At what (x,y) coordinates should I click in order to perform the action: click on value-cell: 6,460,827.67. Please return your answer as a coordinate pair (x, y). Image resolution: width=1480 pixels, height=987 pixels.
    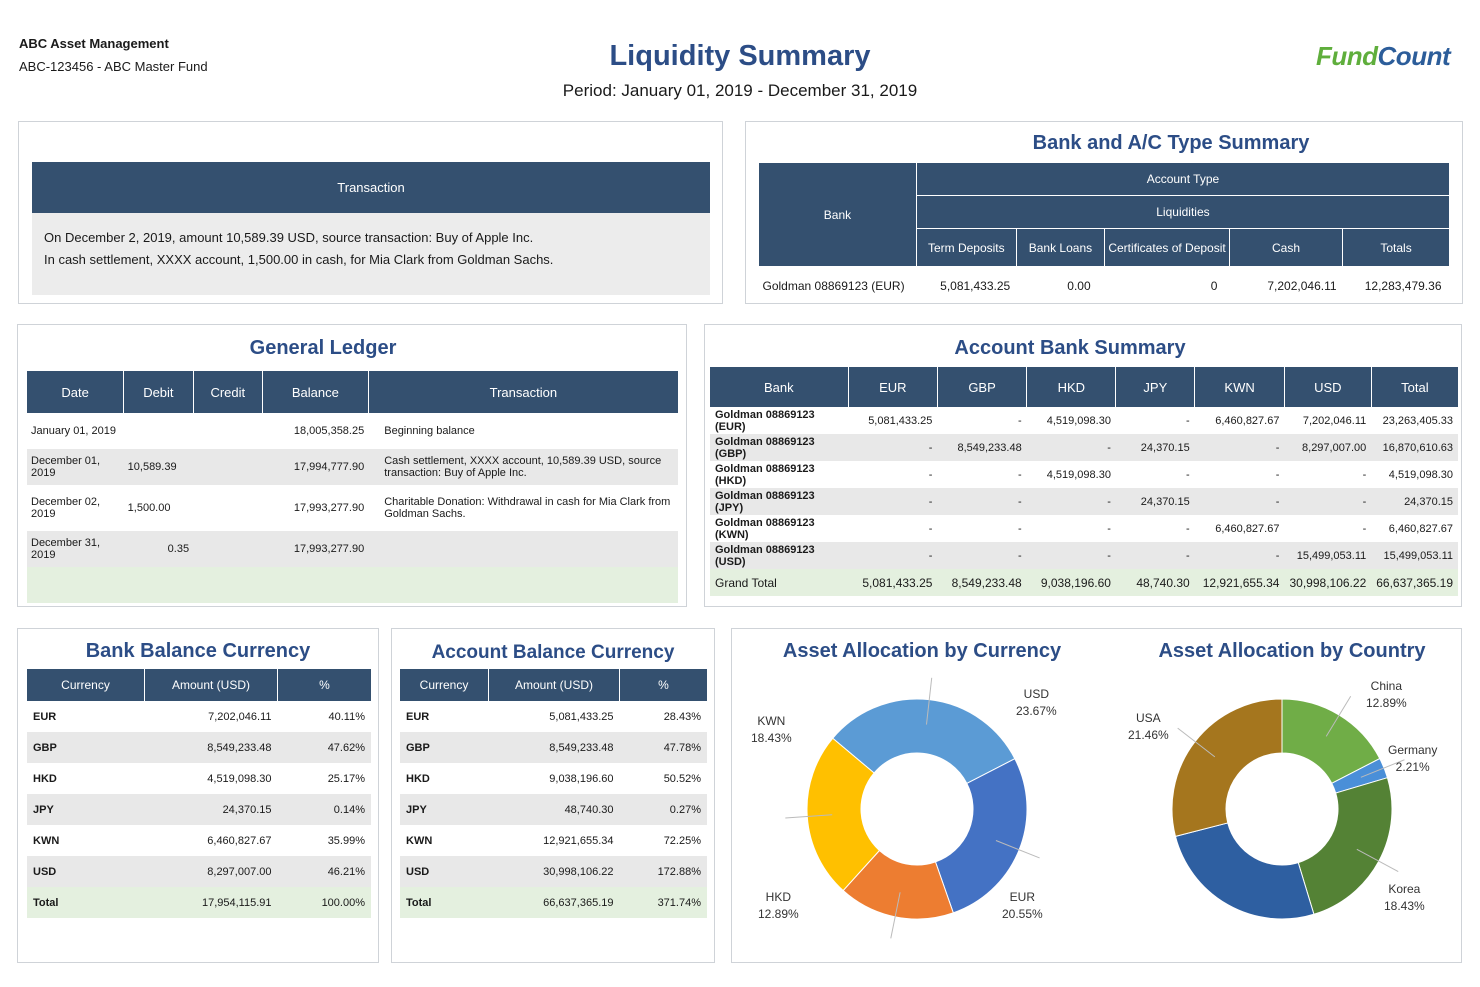
    Looking at the image, I should click on (1420, 528).